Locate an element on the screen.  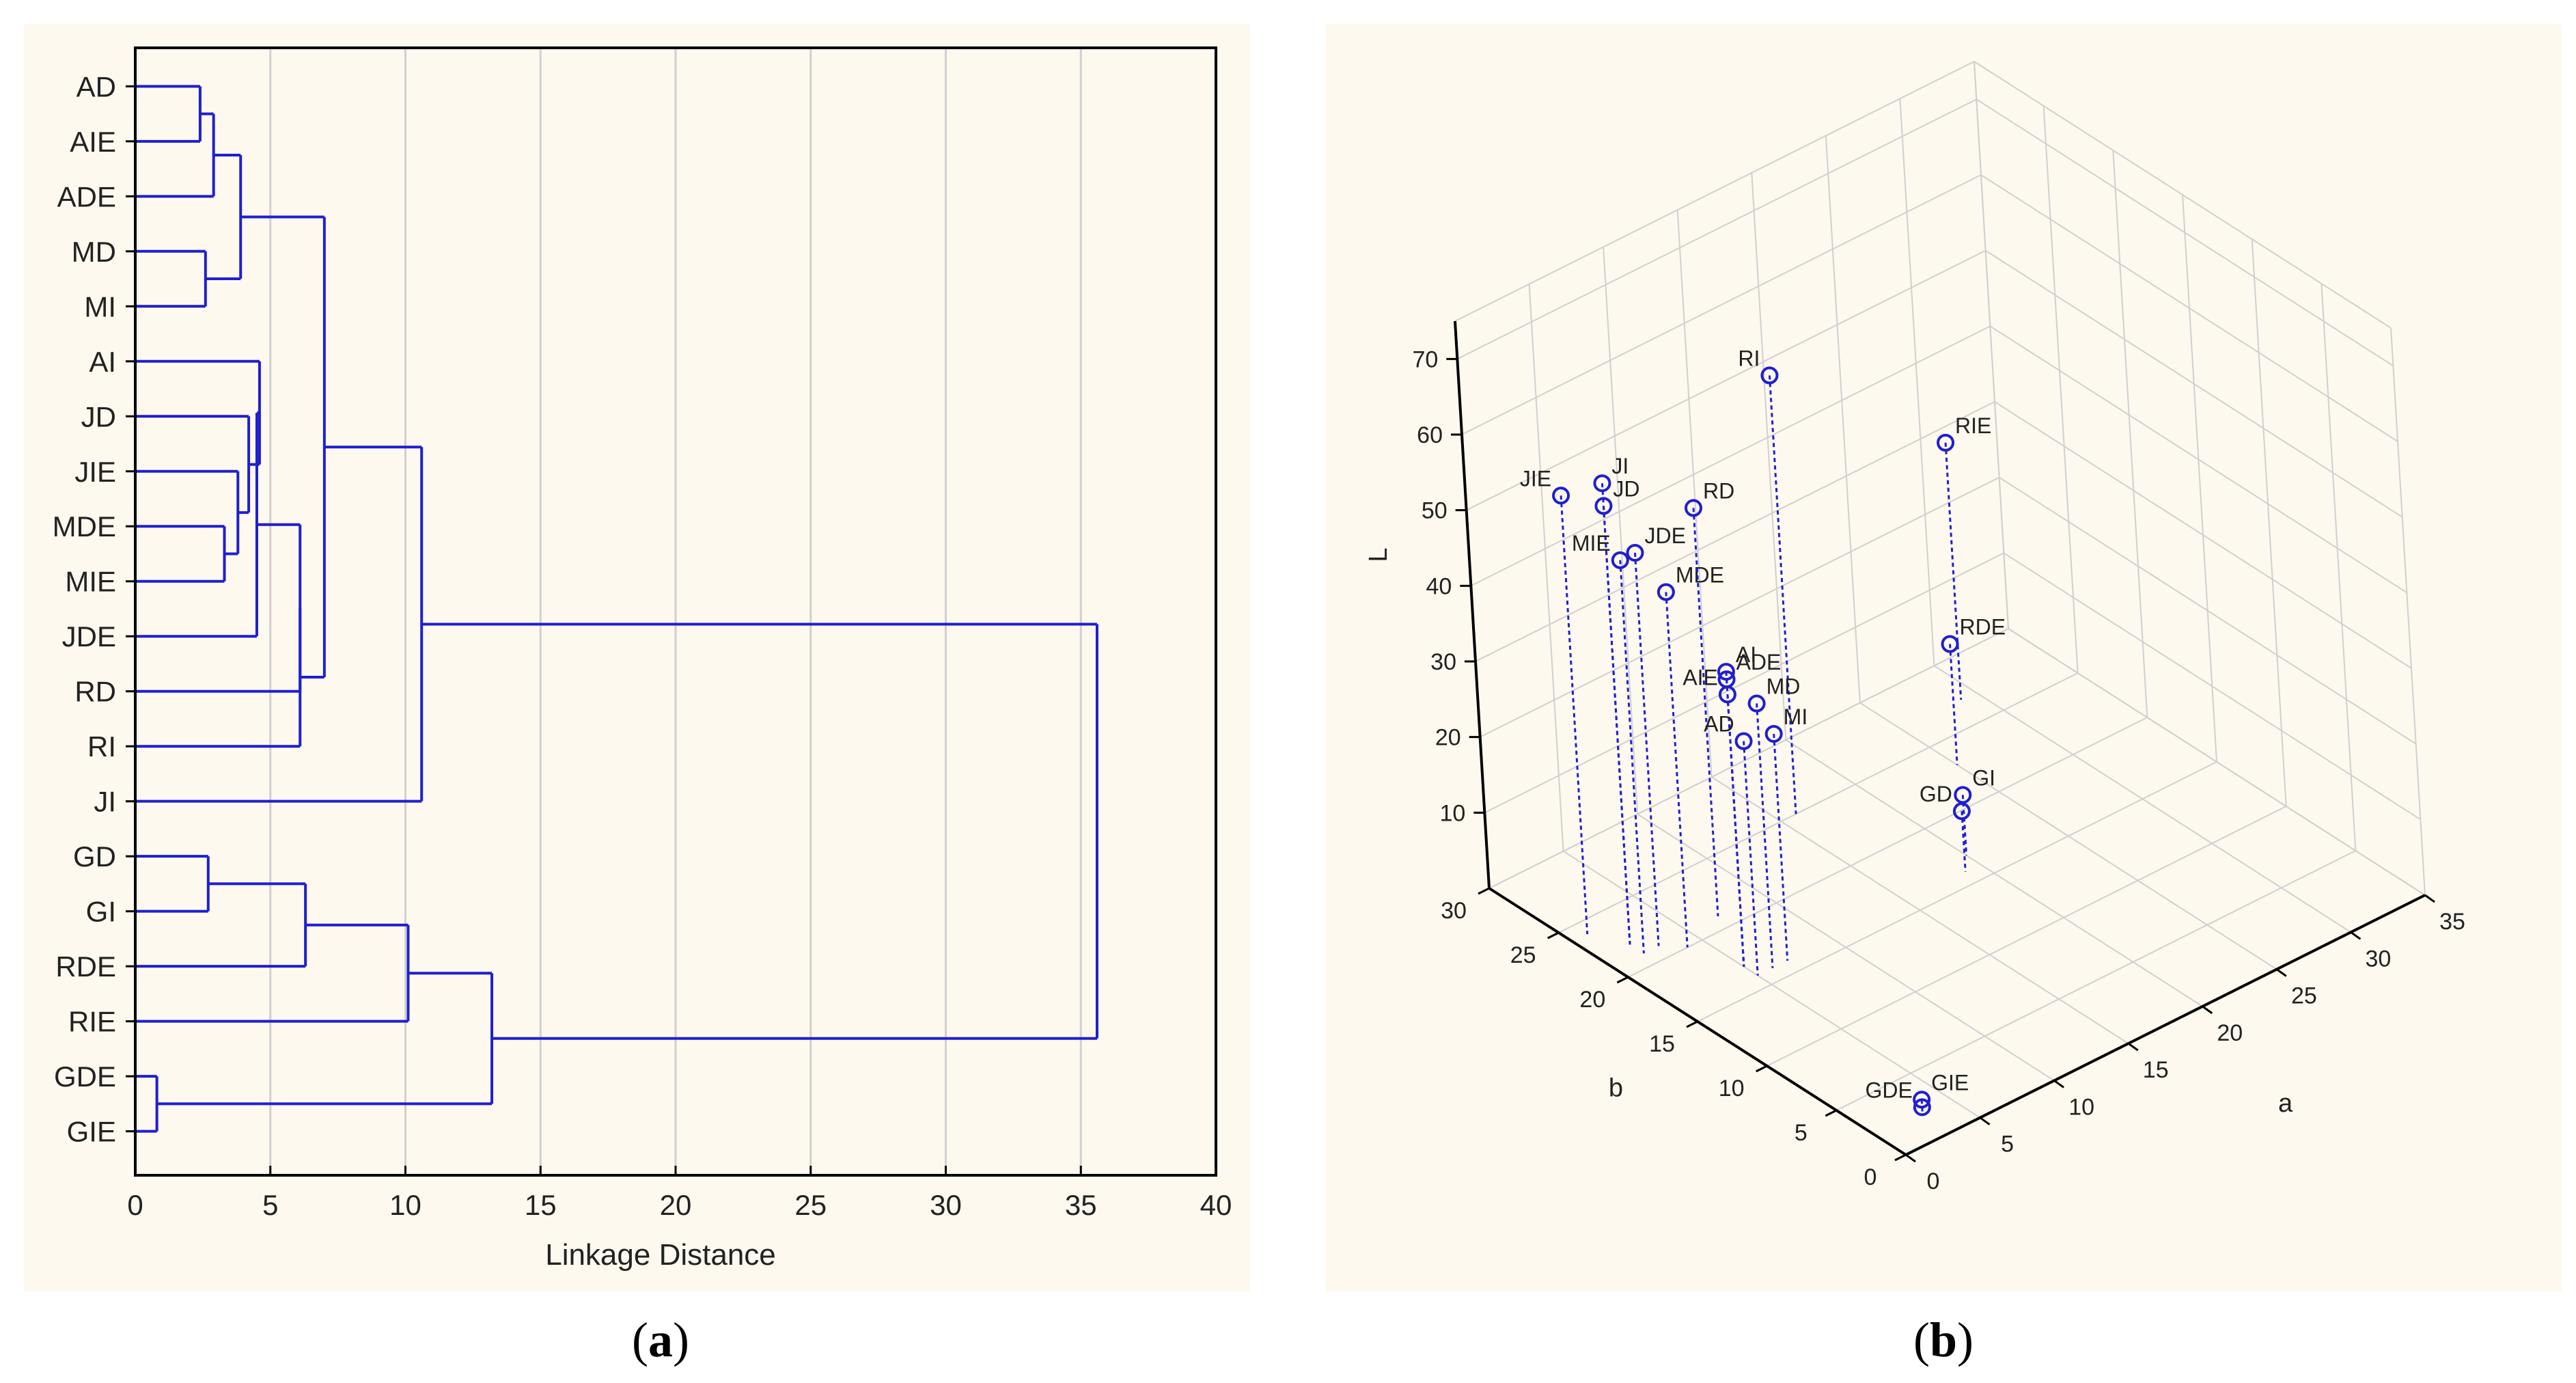
a-axis-label: a is located at coordinates (2285, 1103).